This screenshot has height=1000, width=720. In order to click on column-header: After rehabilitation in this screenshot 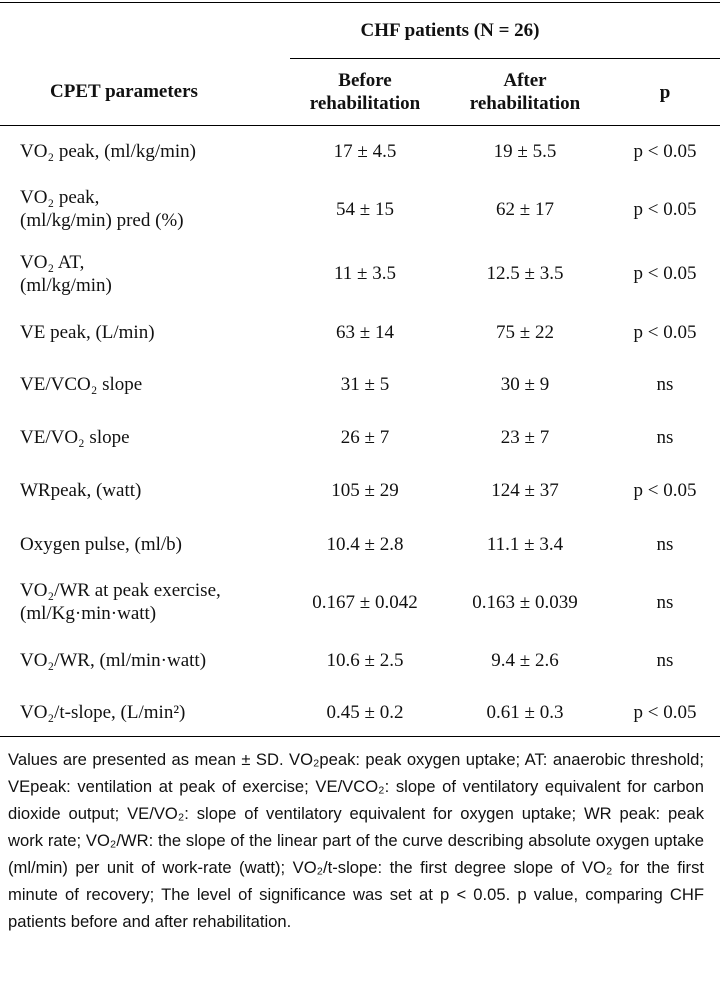, I will do `click(525, 92)`.